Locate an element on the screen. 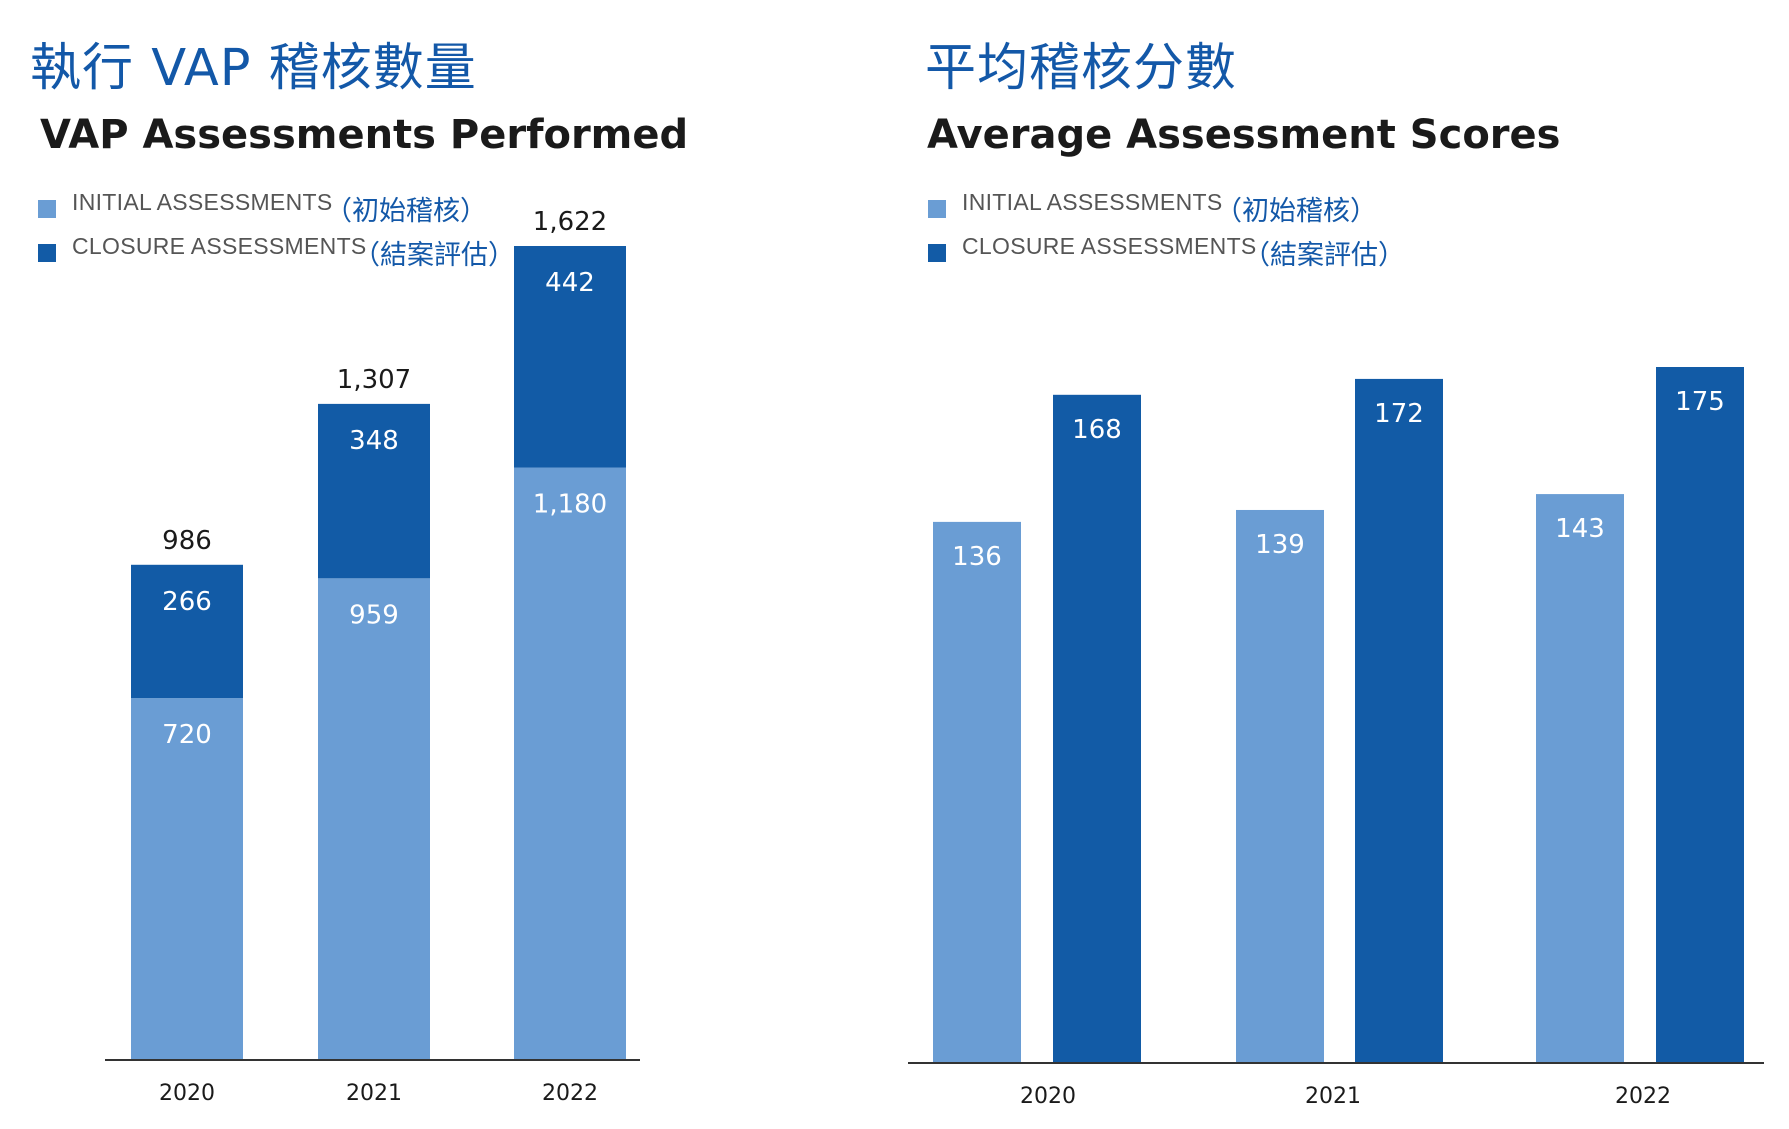  data-label: 266 is located at coordinates (187, 602).